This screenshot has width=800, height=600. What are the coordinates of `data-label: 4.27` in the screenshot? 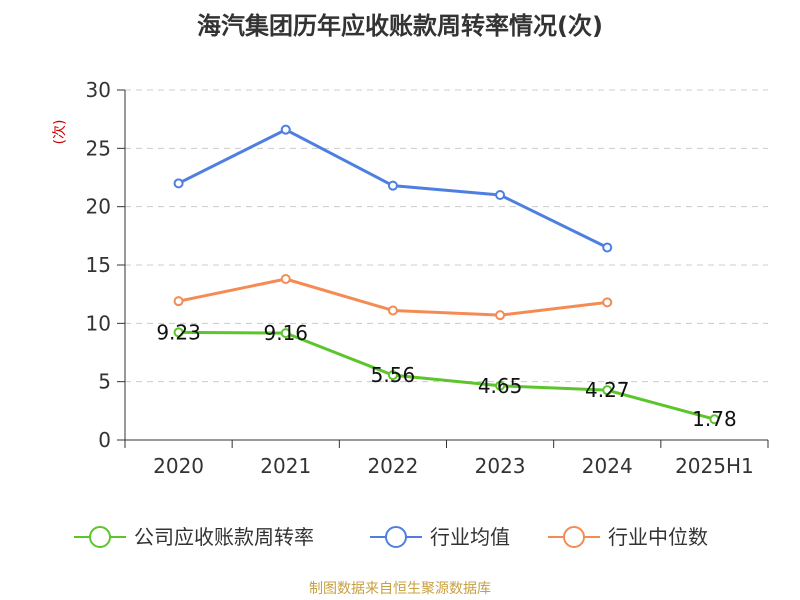 It's located at (607, 390).